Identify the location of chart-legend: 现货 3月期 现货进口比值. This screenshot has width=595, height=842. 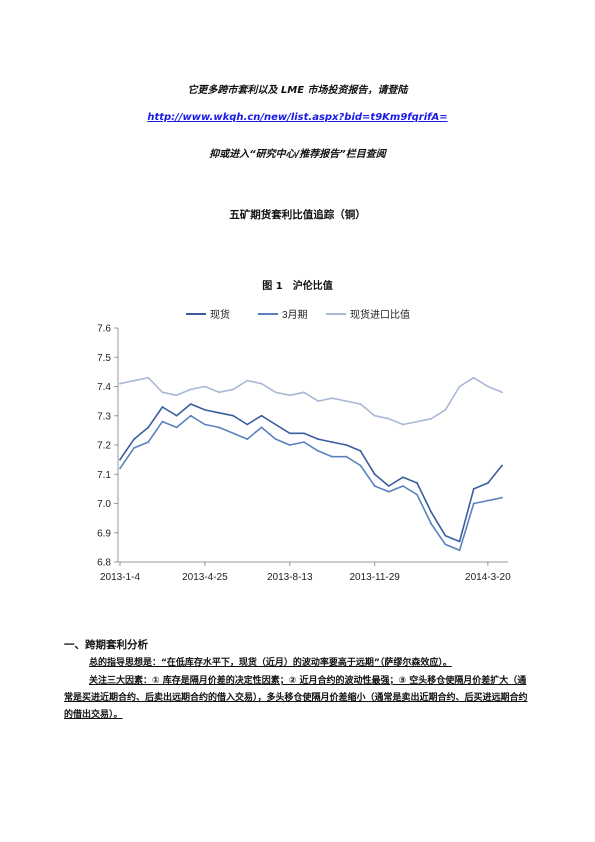
(298, 314).